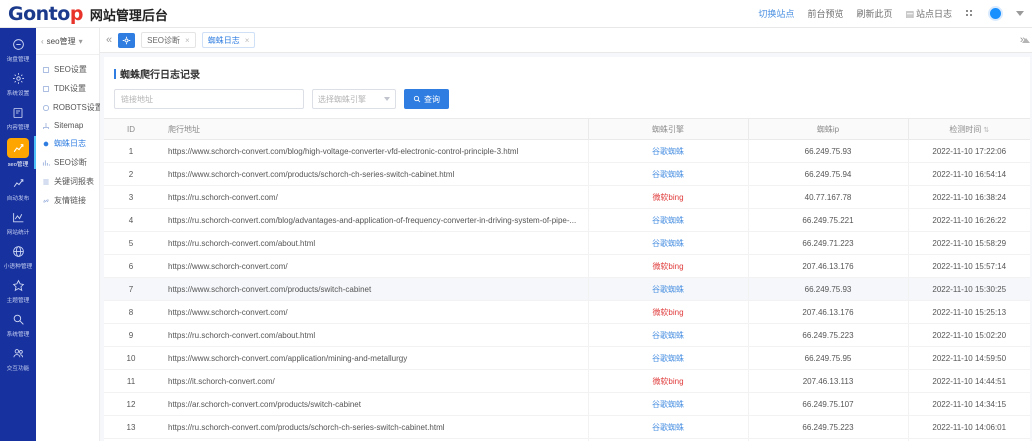 This screenshot has width=1032, height=441. Describe the element at coordinates (18, 285) in the screenshot. I see `theme-icon` at that location.